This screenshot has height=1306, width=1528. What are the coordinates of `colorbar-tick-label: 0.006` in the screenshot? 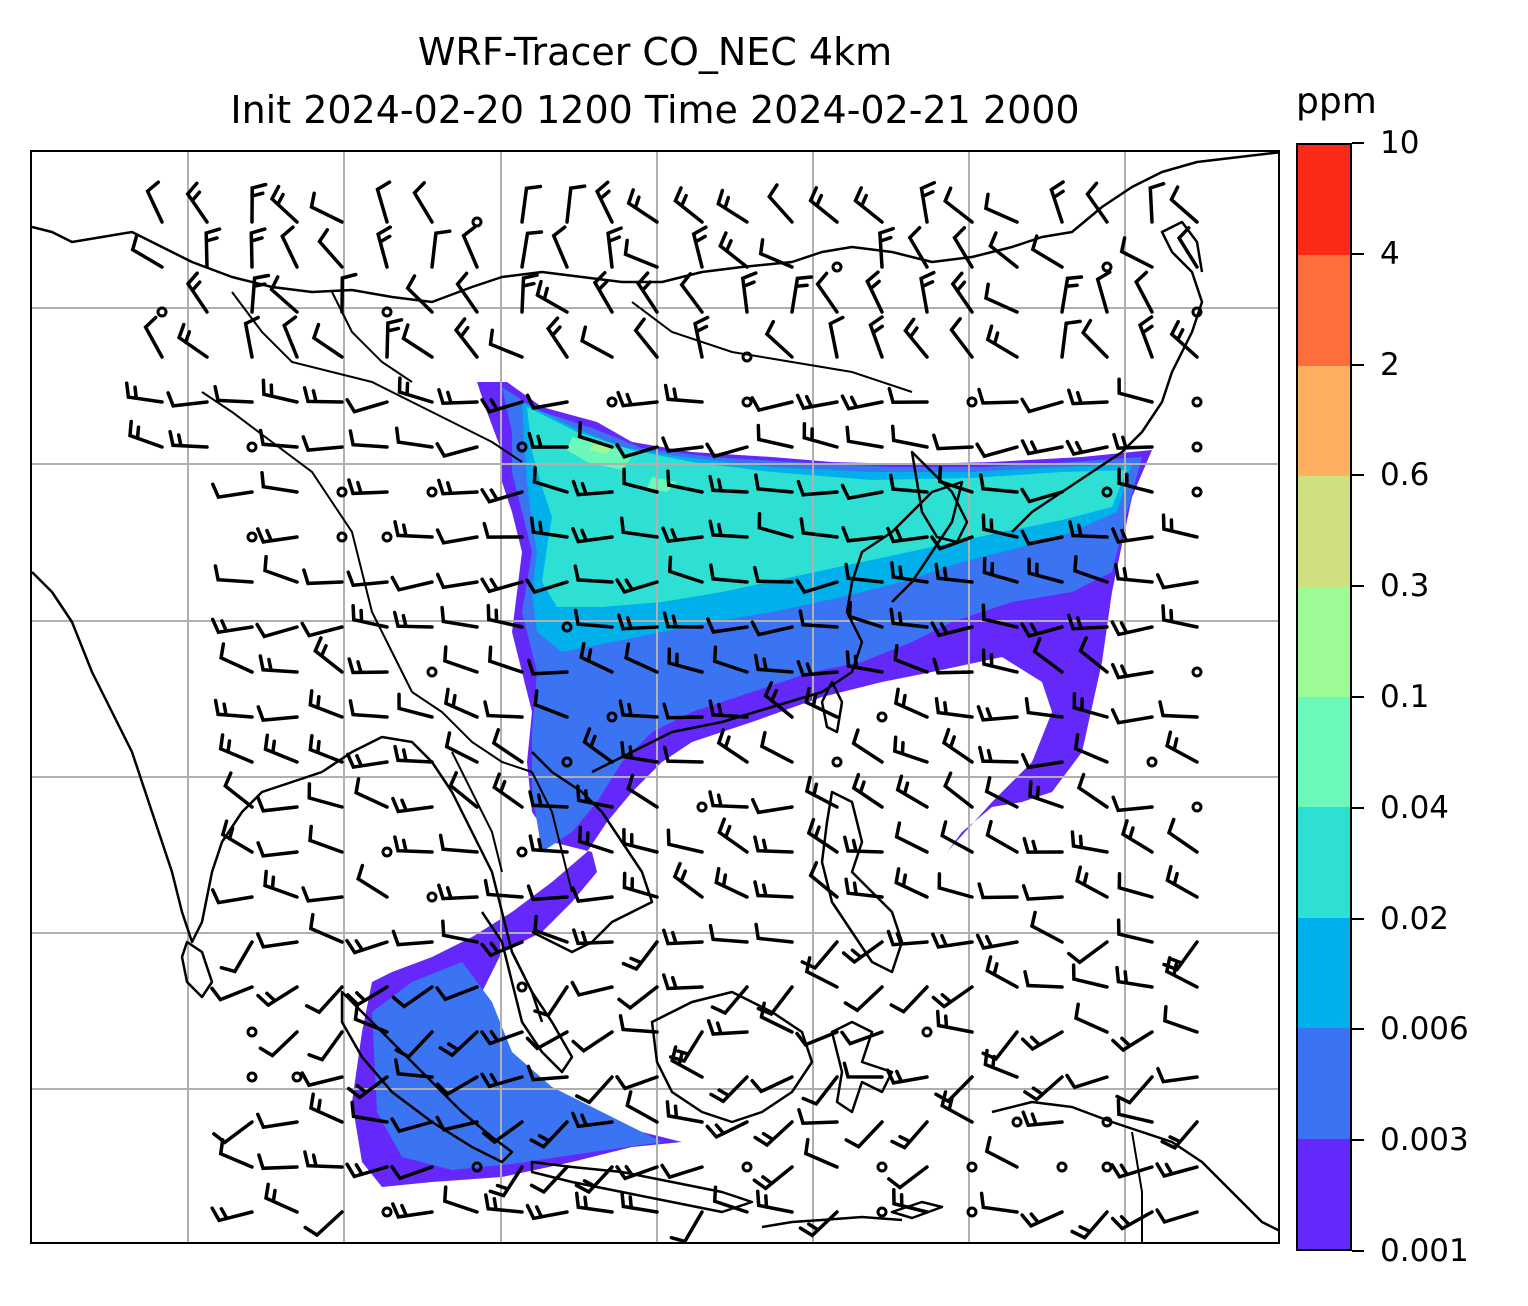 It's located at (1424, 1029).